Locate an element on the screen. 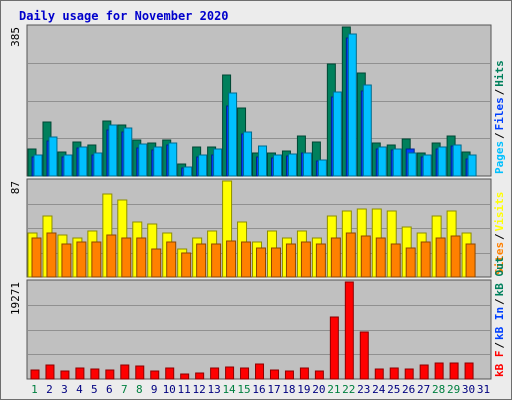  day-label: 30 is located at coordinates (468, 389).